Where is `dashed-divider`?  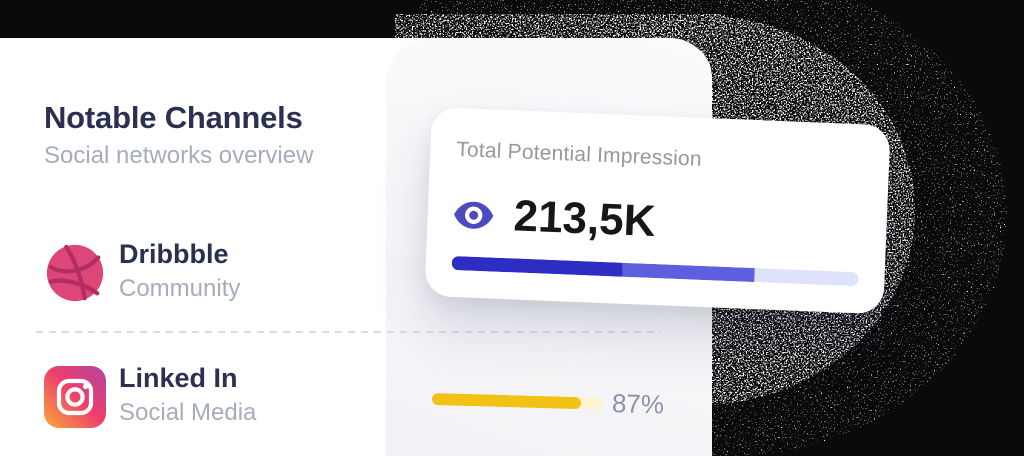
dashed-divider is located at coordinates (348, 332).